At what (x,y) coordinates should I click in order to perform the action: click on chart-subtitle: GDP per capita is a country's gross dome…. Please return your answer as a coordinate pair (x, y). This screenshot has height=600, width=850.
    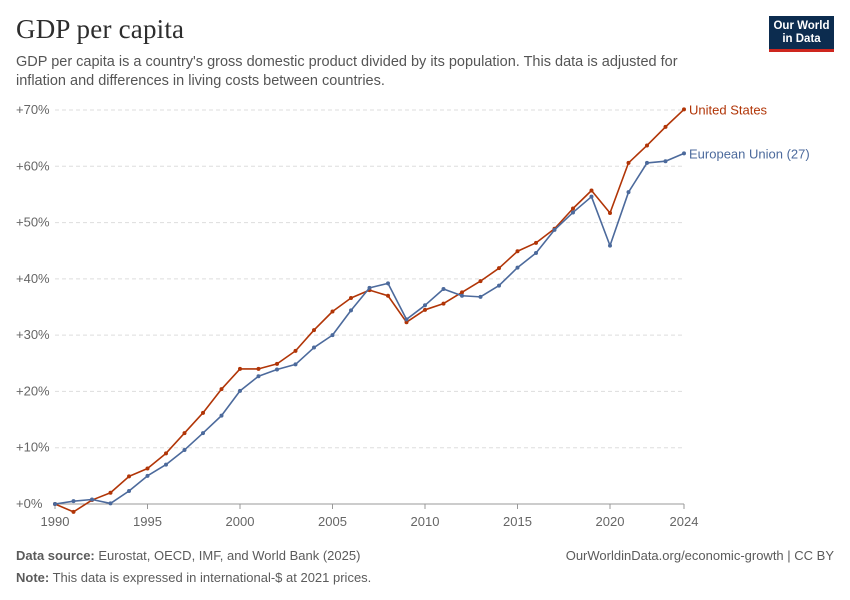
    Looking at the image, I should click on (347, 71).